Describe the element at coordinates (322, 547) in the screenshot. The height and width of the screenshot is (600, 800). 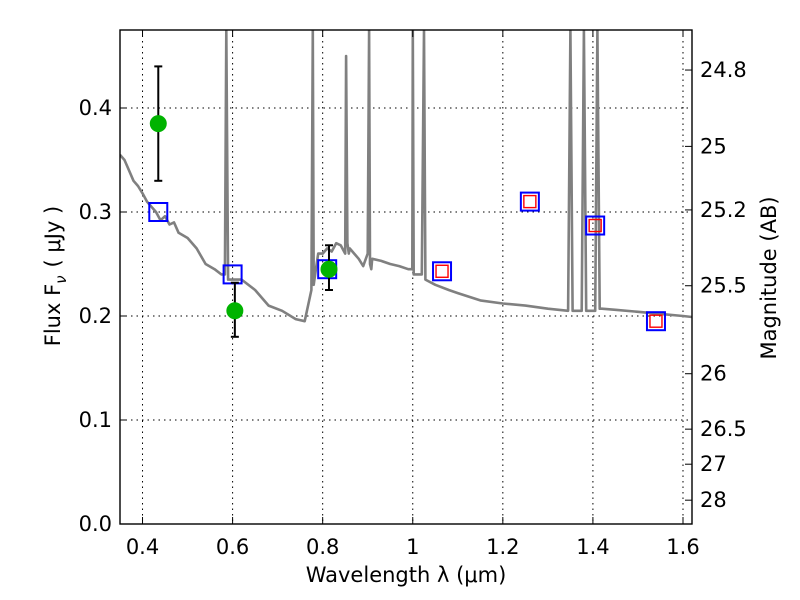
I see `x-tick-label: 0.8` at that location.